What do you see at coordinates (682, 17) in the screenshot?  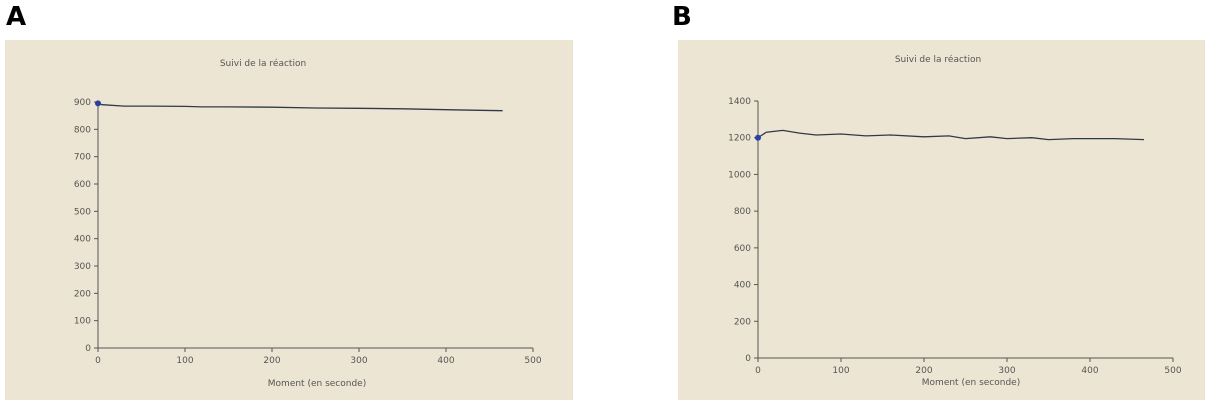 I see `panel-letter-b: B` at bounding box center [682, 17].